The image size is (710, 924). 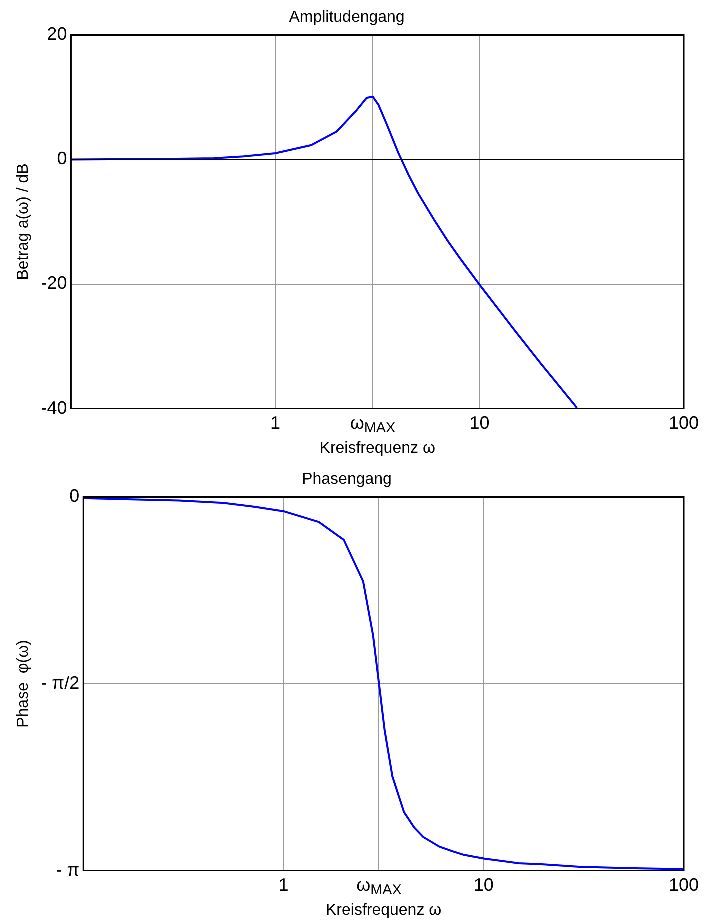 What do you see at coordinates (57, 34) in the screenshot?
I see `y-tick-label: 20` at bounding box center [57, 34].